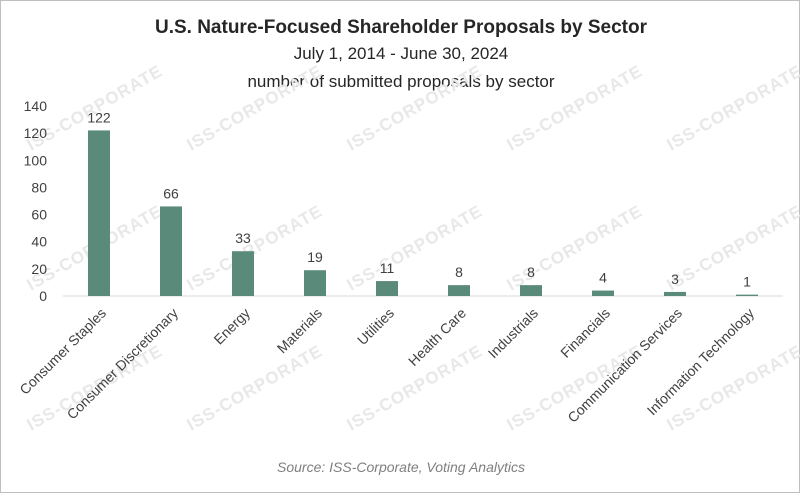 Image resolution: width=800 pixels, height=494 pixels. Describe the element at coordinates (36, 133) in the screenshot. I see `y-tick-label: 120` at that location.